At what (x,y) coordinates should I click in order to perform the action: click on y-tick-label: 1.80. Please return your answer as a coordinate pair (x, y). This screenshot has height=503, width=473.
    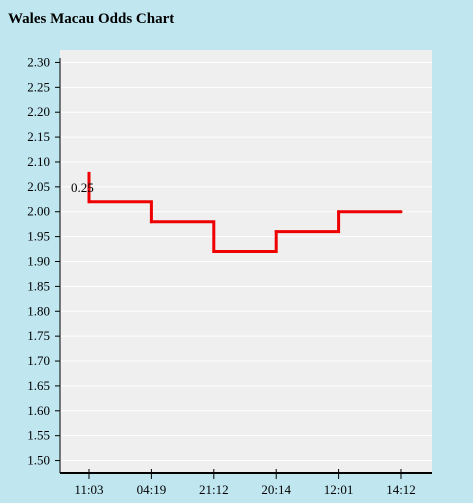
    Looking at the image, I should click on (38, 310).